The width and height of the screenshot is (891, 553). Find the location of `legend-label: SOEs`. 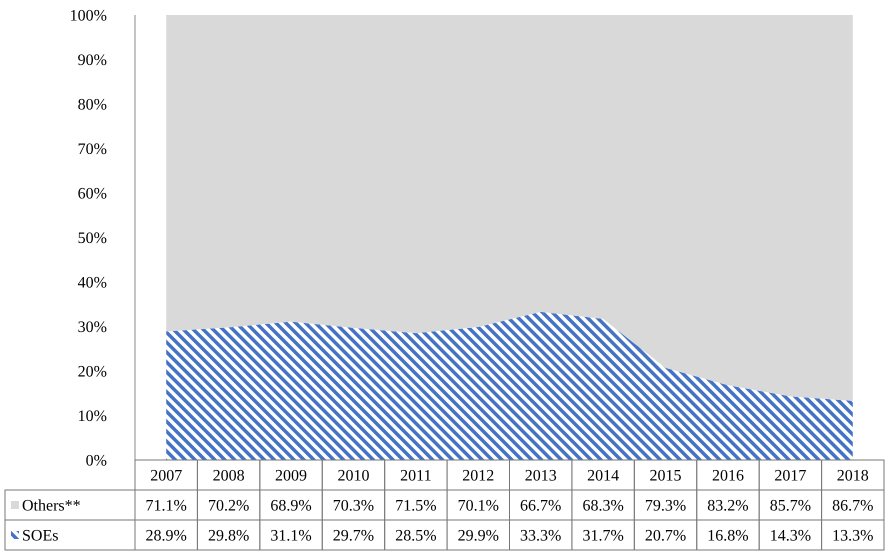

legend-label: SOEs is located at coordinates (40, 536).